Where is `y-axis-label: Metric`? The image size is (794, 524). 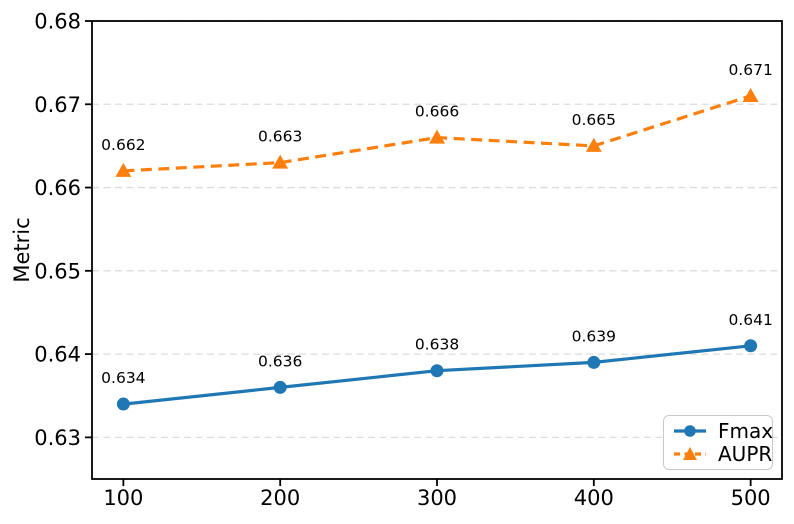 y-axis-label: Metric is located at coordinates (22, 250).